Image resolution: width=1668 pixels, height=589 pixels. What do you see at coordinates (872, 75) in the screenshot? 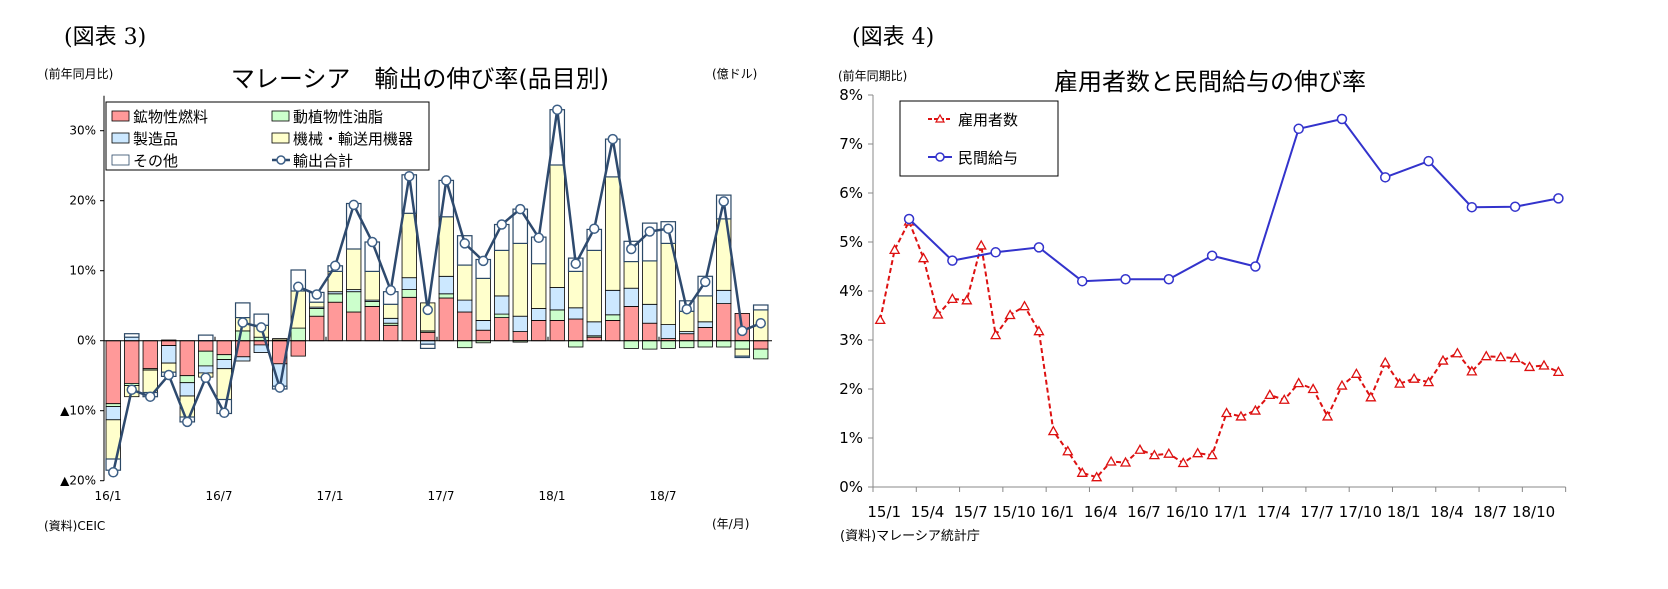
I see `right-ylabel: (前年同期比)` at bounding box center [872, 75].